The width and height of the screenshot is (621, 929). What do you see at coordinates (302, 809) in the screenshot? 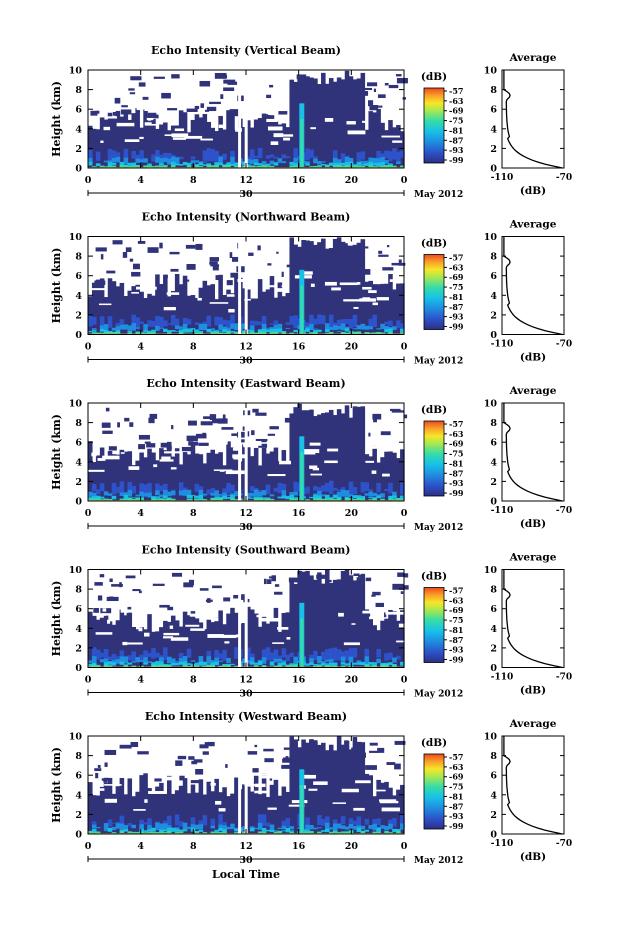
I see `convective-core` at bounding box center [302, 809].